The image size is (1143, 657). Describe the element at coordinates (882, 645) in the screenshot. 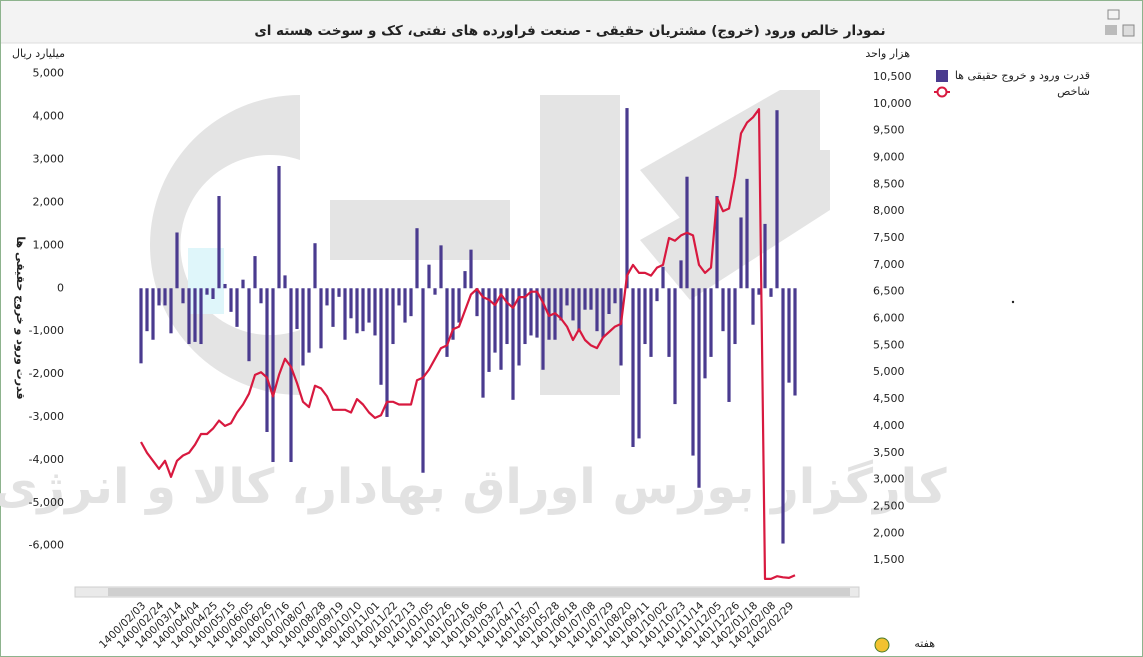

I see `refresh-icon` at that location.